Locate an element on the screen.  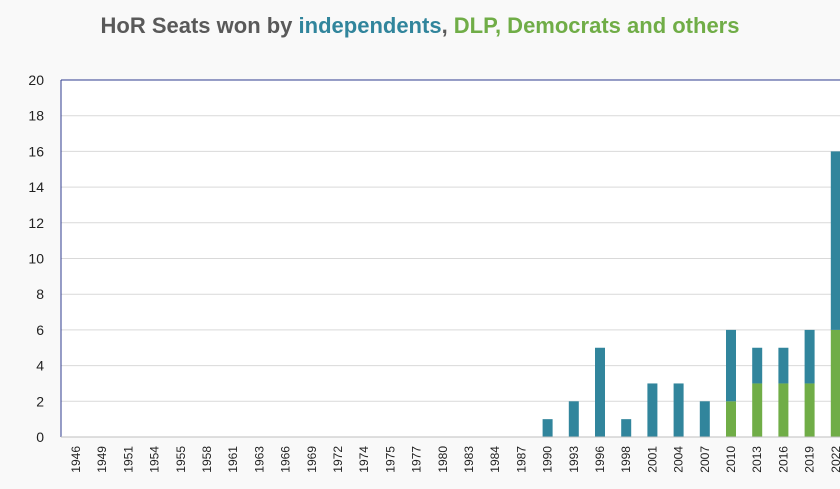
chart-title-part: independents is located at coordinates (370, 25).